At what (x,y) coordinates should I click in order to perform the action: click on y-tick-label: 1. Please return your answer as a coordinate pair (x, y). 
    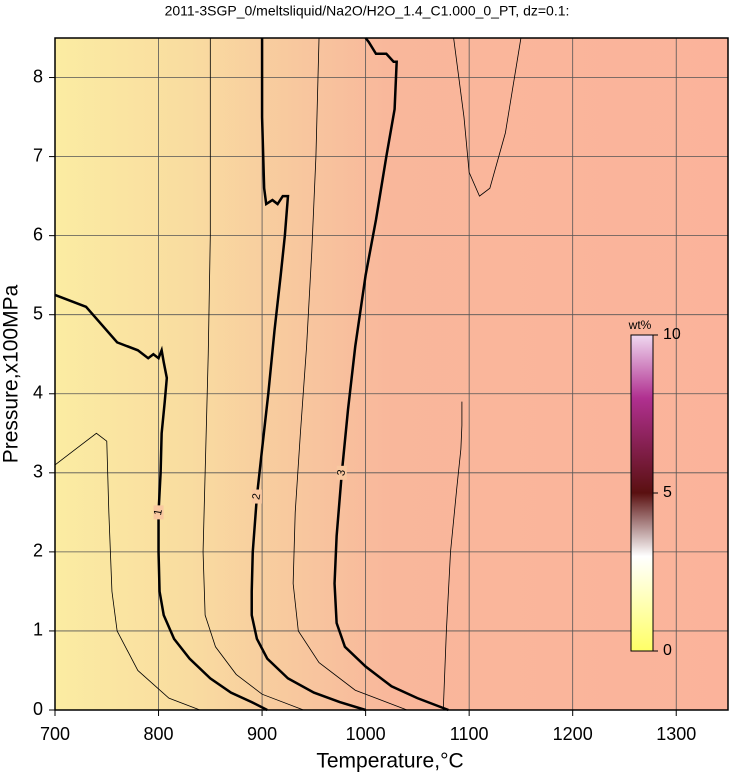
    Looking at the image, I should click on (38, 630).